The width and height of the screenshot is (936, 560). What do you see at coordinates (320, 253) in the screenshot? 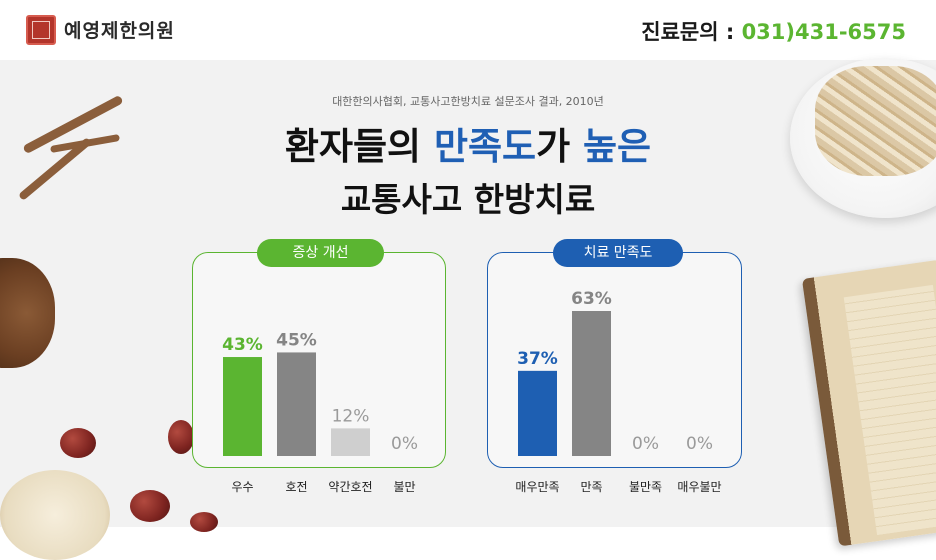
I see `symptom-chart-title: 증상 개선` at bounding box center [320, 253].